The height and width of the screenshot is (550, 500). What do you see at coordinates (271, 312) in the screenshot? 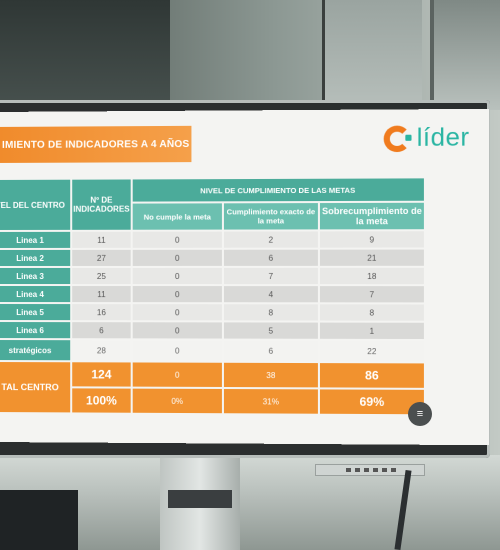
I see `row-exacto: 8` at bounding box center [271, 312].